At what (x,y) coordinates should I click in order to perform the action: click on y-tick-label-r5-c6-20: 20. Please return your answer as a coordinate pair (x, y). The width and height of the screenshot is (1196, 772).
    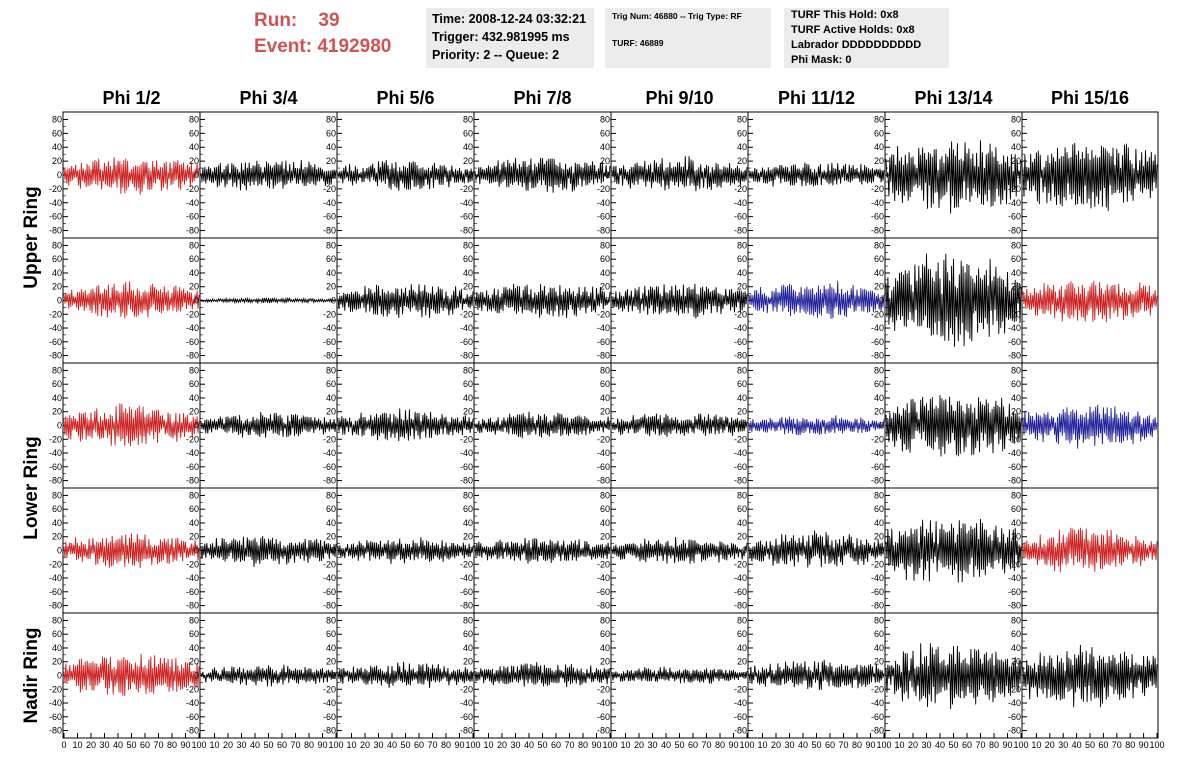
    Looking at the image, I should click on (742, 662).